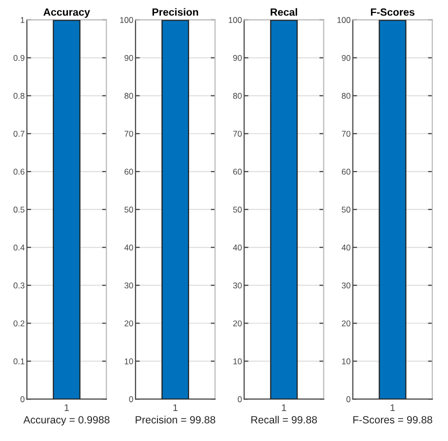 The image size is (448, 441). I want to click on y-tick-label: 0.4, so click(19, 247).